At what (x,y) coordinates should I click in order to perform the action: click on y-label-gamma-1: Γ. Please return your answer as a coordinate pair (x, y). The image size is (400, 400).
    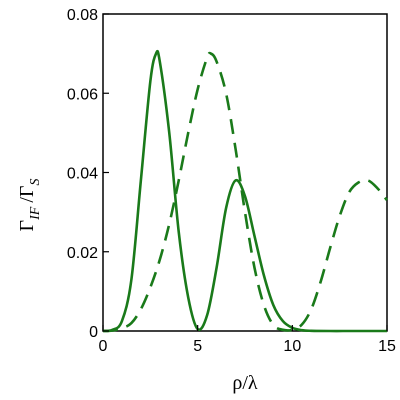
    Looking at the image, I should click on (27, 226).